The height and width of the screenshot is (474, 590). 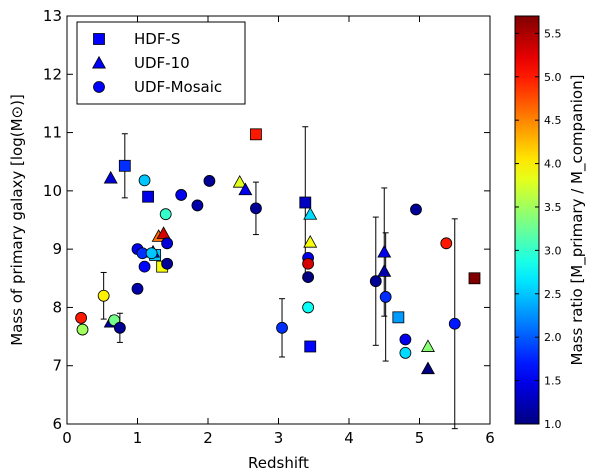 I want to click on colorbar-tick-label: 1.5, so click(x=553, y=381).